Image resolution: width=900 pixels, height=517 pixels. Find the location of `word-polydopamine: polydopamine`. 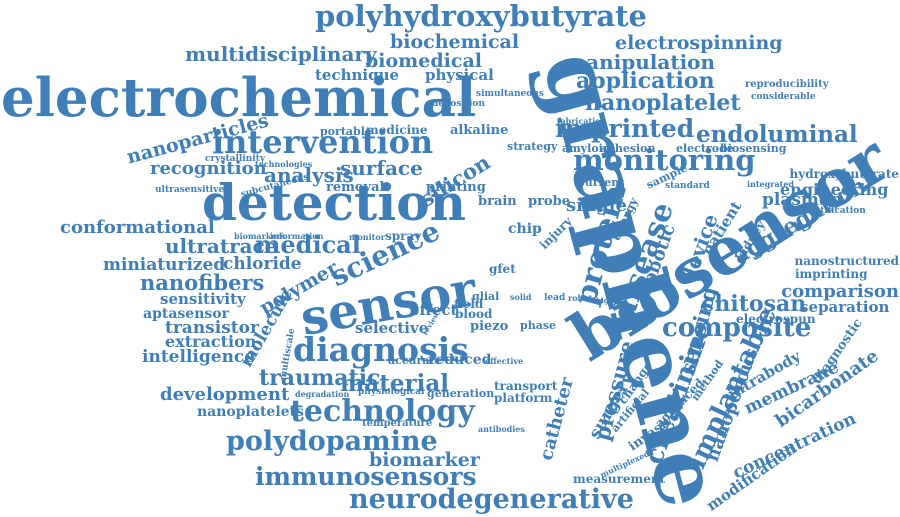

word-polydopamine: polydopamine is located at coordinates (332, 441).